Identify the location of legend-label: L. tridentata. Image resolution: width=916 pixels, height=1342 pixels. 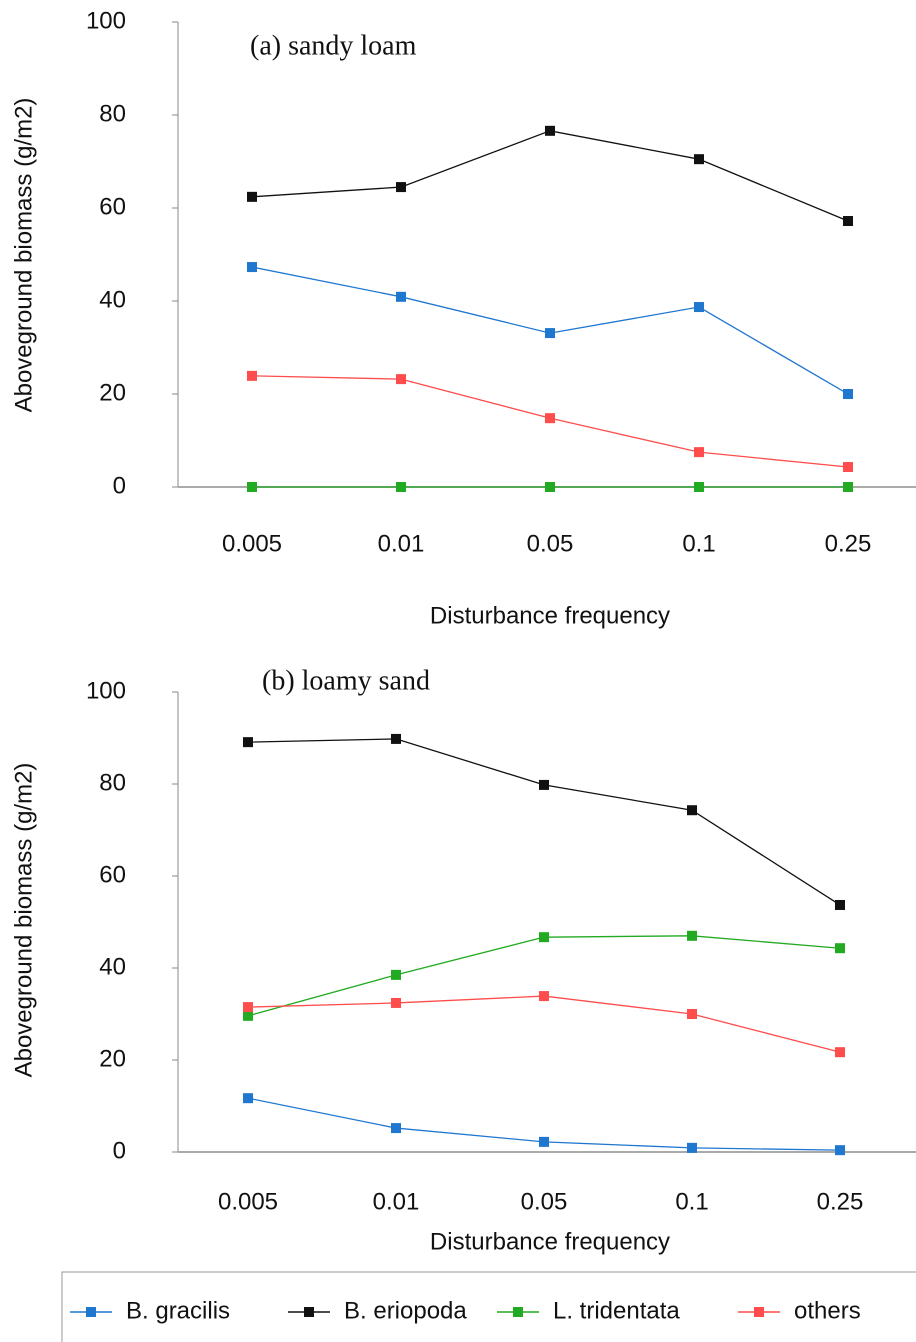
(616, 1310).